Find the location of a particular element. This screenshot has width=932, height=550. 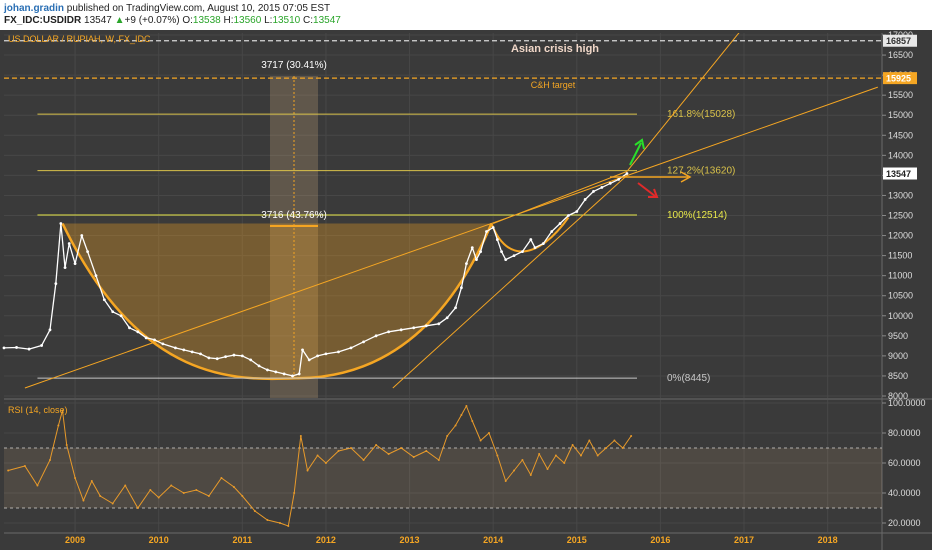

time-tick-label: 2011 is located at coordinates (243, 540).